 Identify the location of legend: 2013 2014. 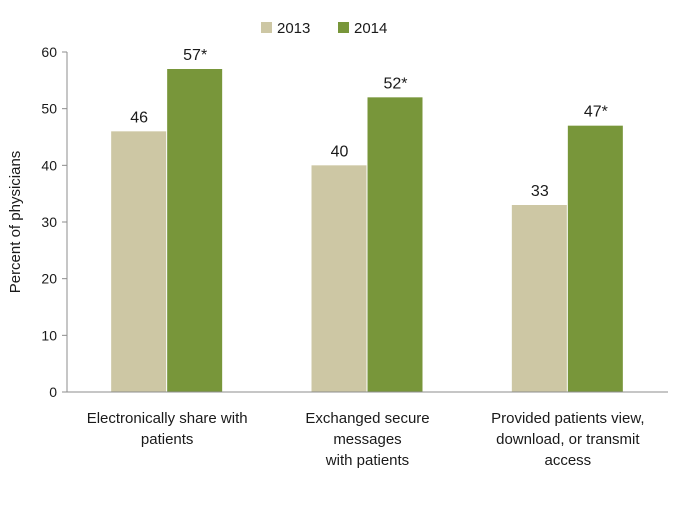
(324, 28).